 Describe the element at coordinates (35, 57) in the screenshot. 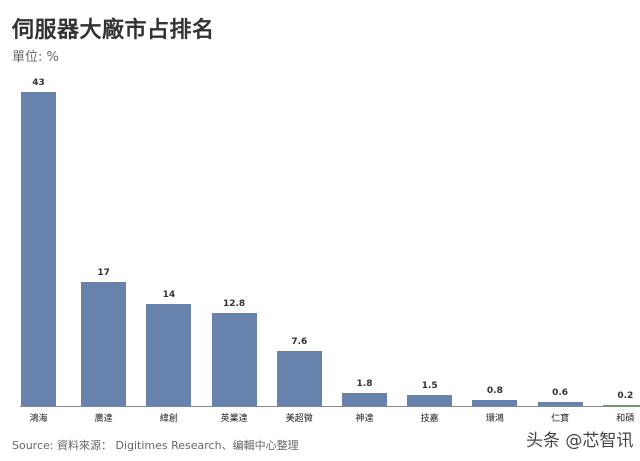

I see `unit-label: 單位: %` at that location.